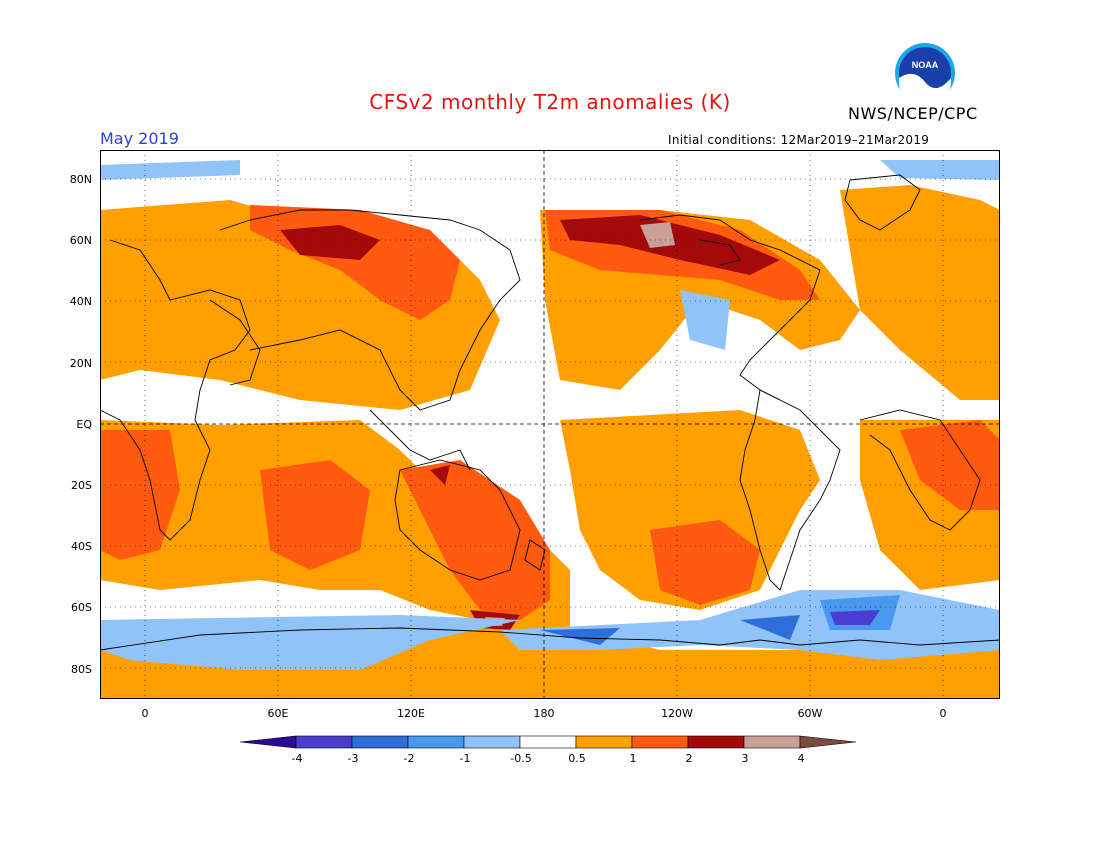 The image size is (1100, 850). I want to click on colorbar-arrow-low, so click(268, 742).